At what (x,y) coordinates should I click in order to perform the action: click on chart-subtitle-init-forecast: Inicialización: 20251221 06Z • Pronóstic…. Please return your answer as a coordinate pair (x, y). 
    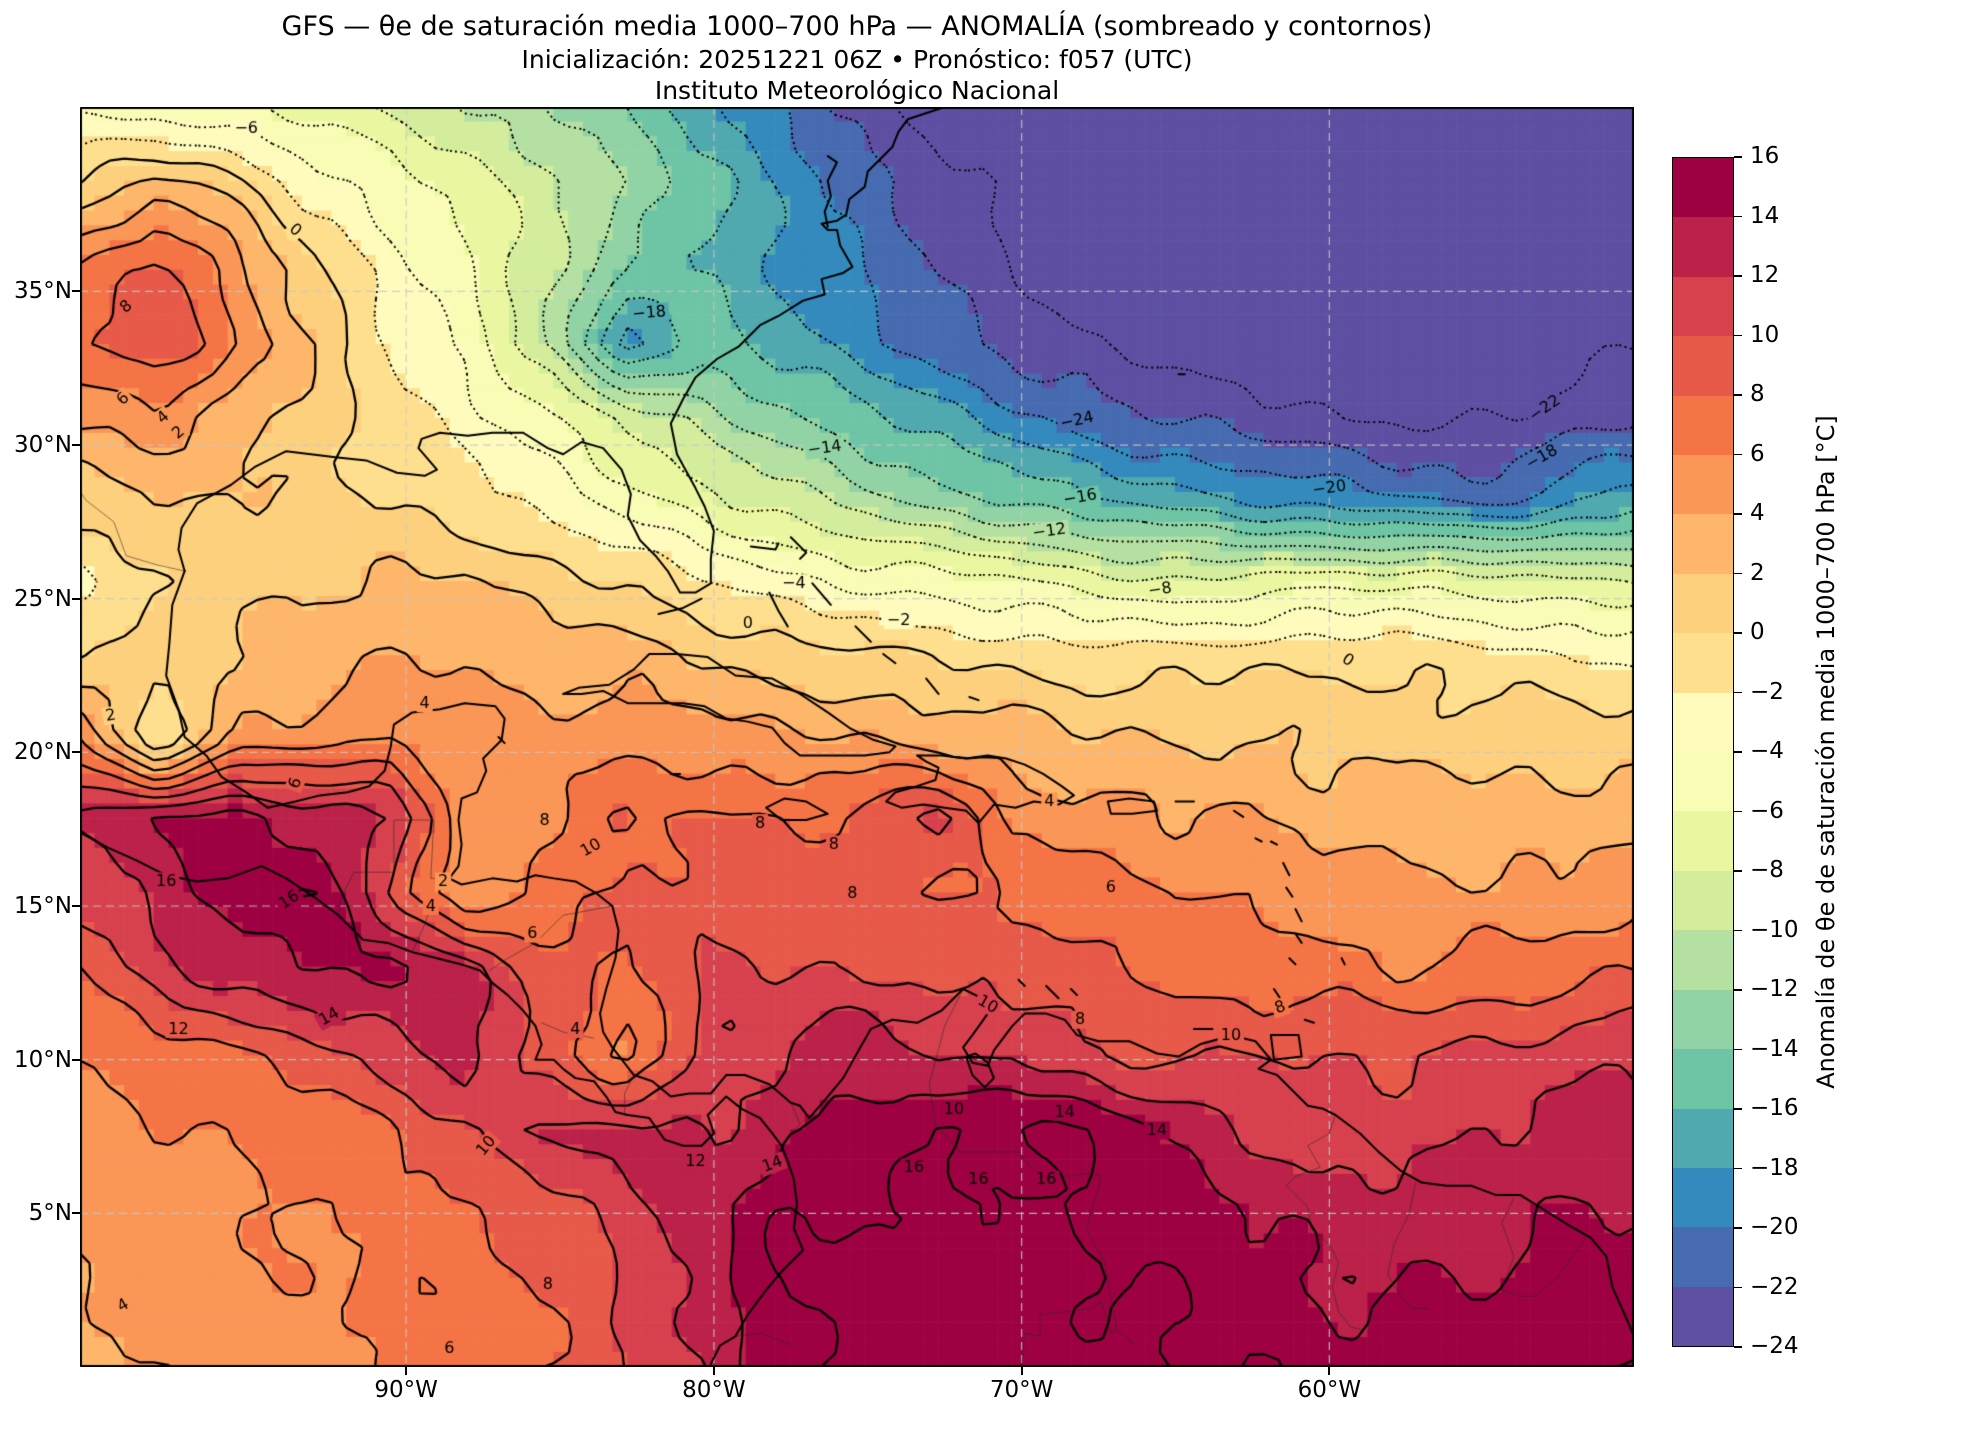
    Looking at the image, I should click on (857, 59).